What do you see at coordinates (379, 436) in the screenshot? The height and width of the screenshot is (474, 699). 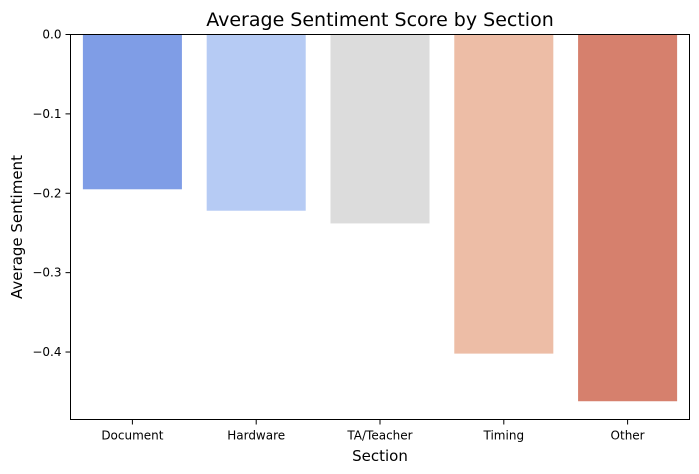 I see `x-tick-label: TA/Teacher` at bounding box center [379, 436].